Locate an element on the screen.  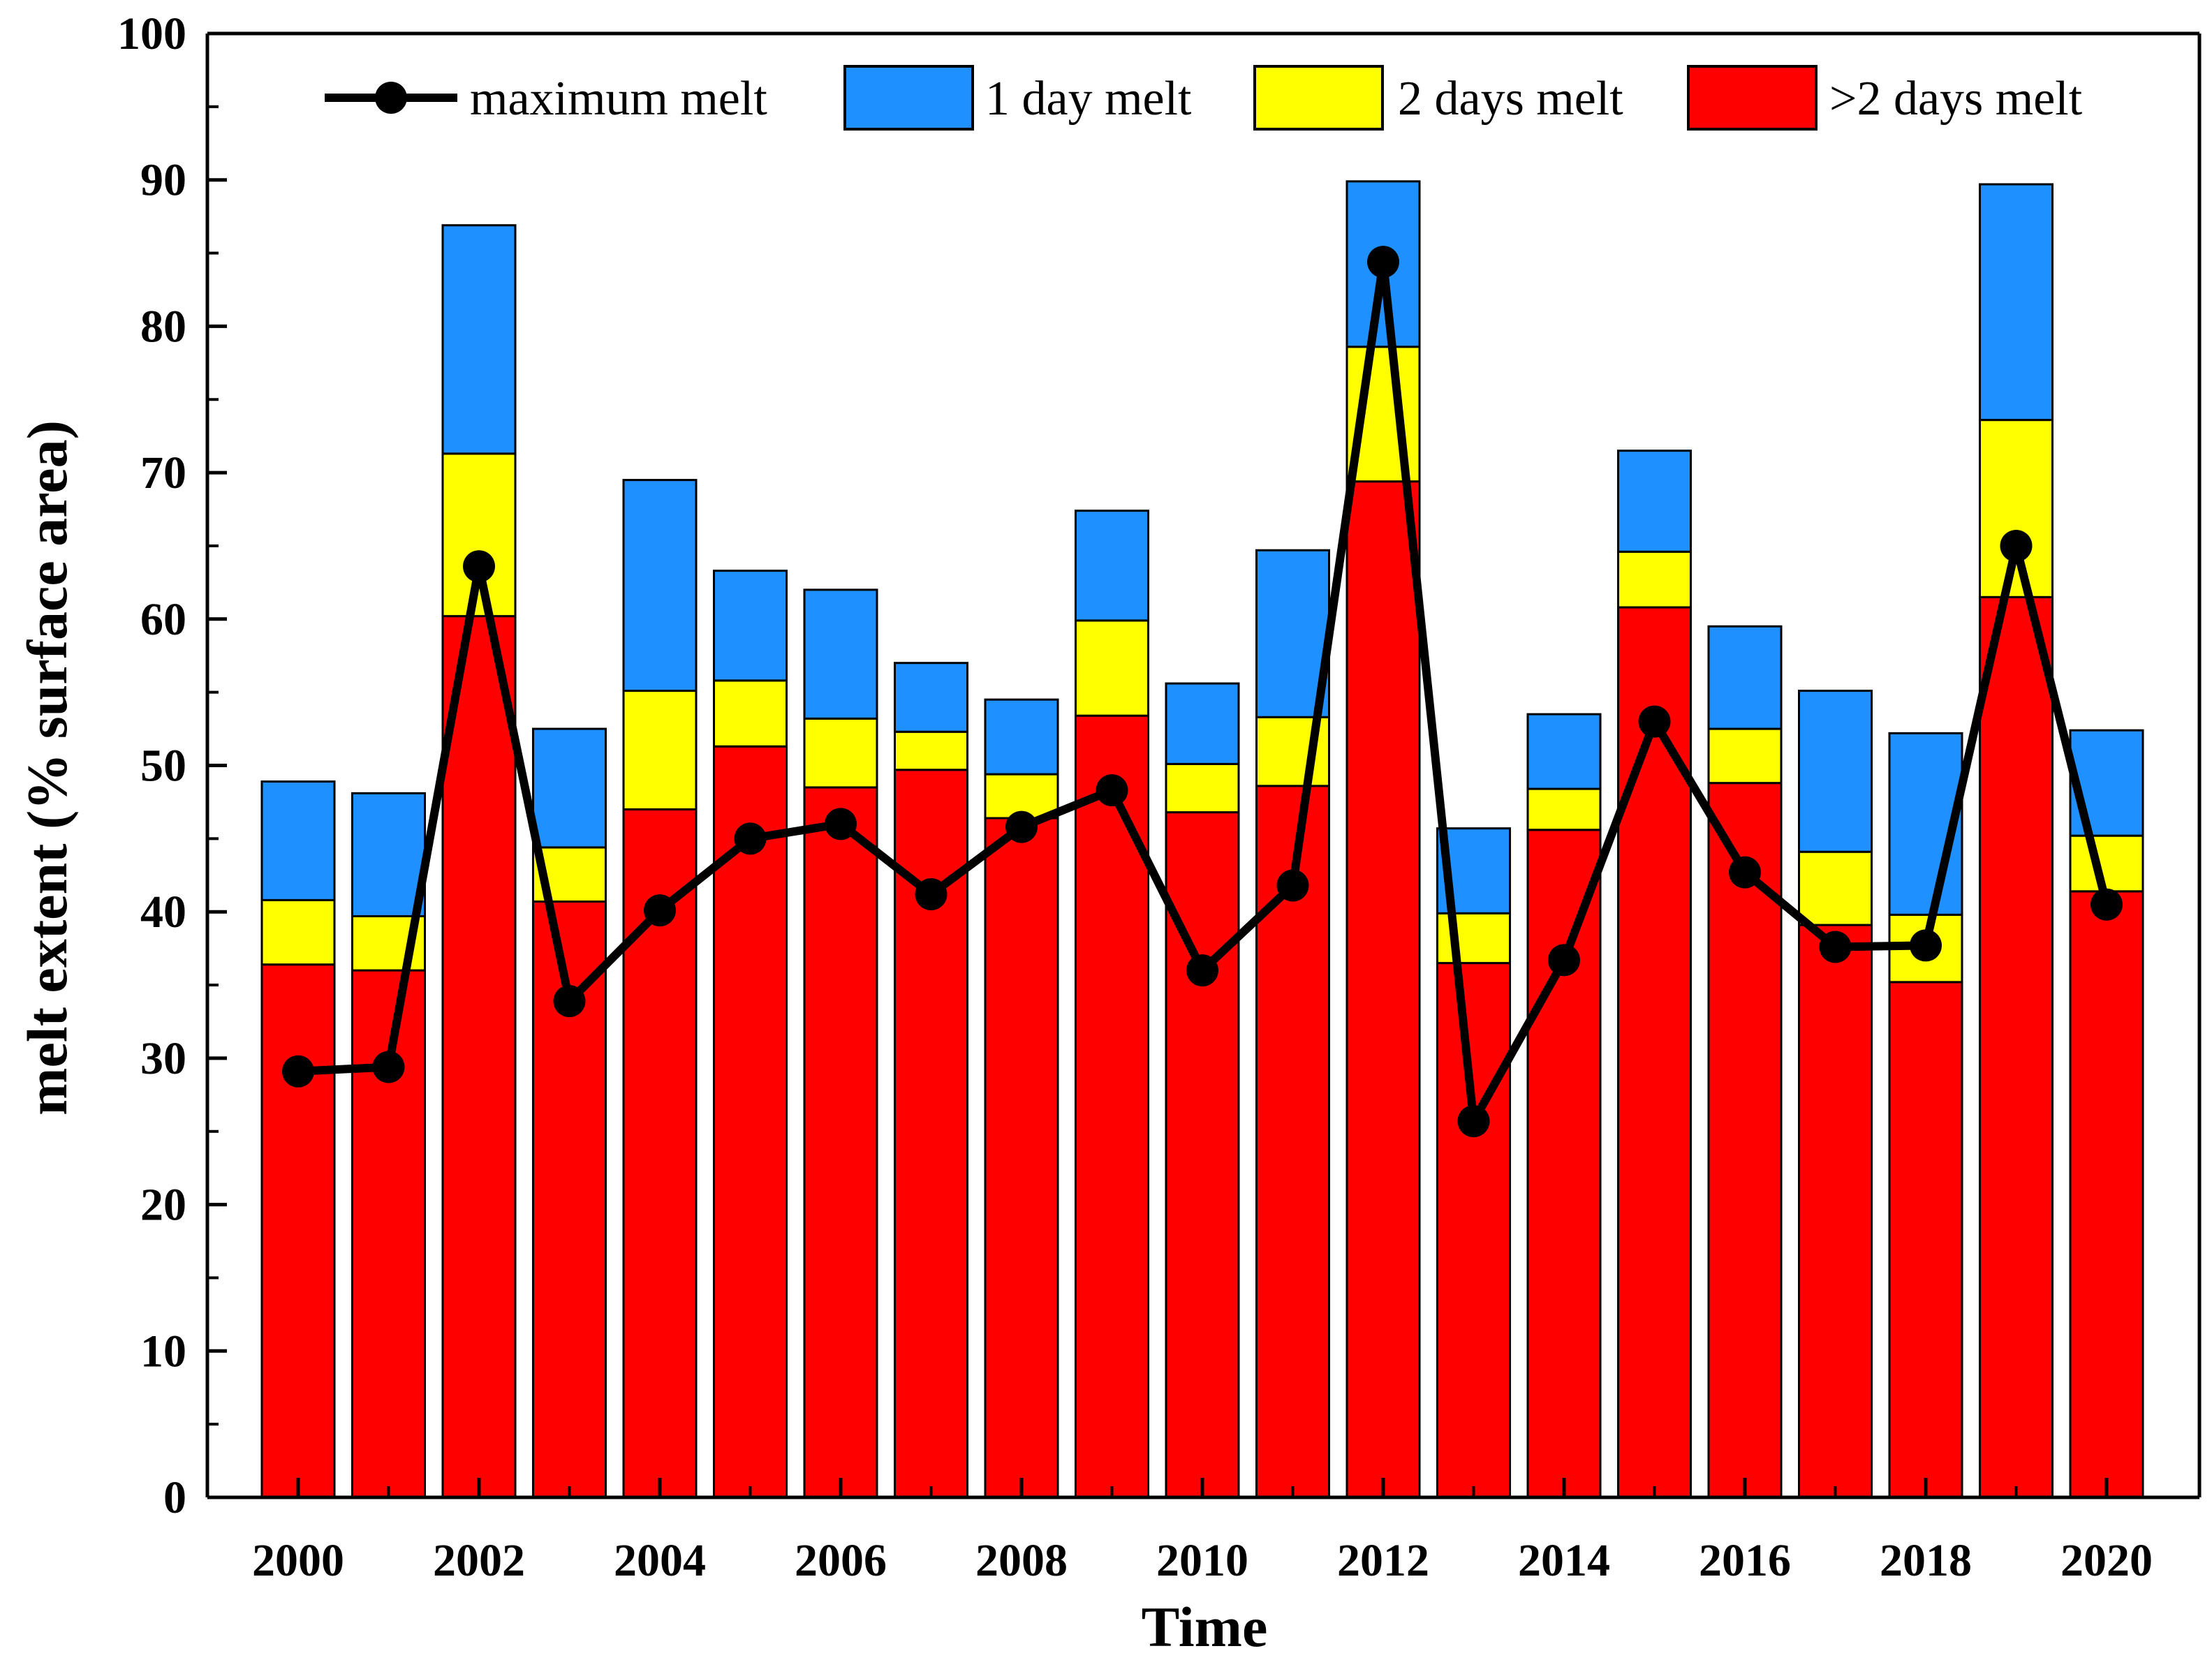
bar-1-day-melt-2002 is located at coordinates (479, 339).